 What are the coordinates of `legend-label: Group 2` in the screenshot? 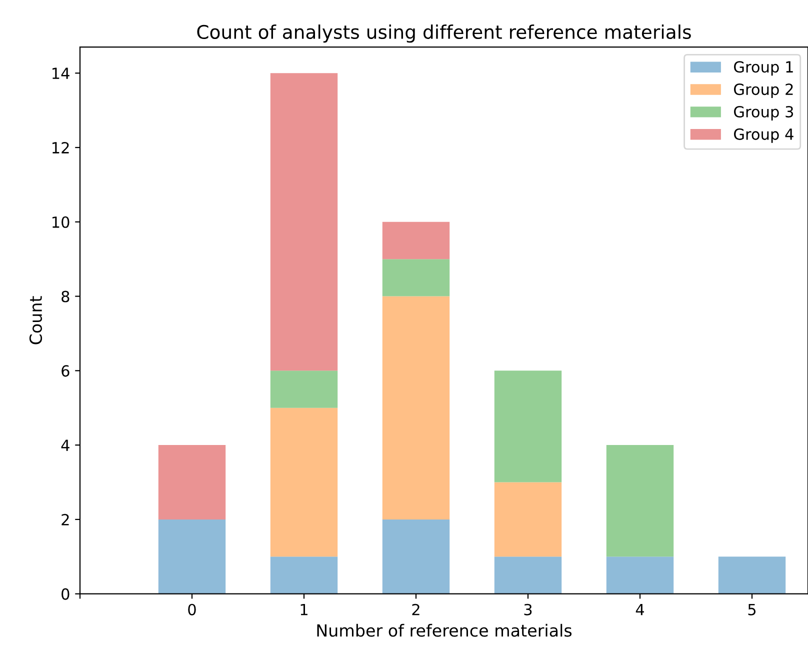 It's located at (763, 91).